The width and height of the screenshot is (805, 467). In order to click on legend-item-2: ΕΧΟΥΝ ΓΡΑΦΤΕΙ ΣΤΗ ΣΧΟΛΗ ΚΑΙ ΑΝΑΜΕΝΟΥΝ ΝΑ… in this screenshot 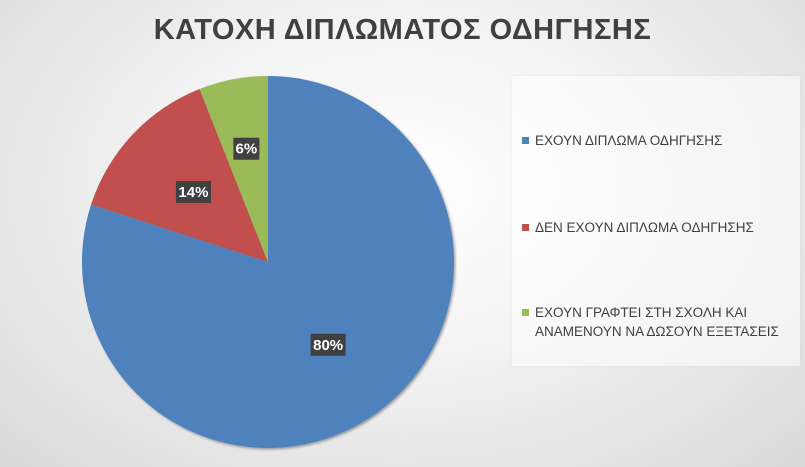, I will do `click(660, 322)`.